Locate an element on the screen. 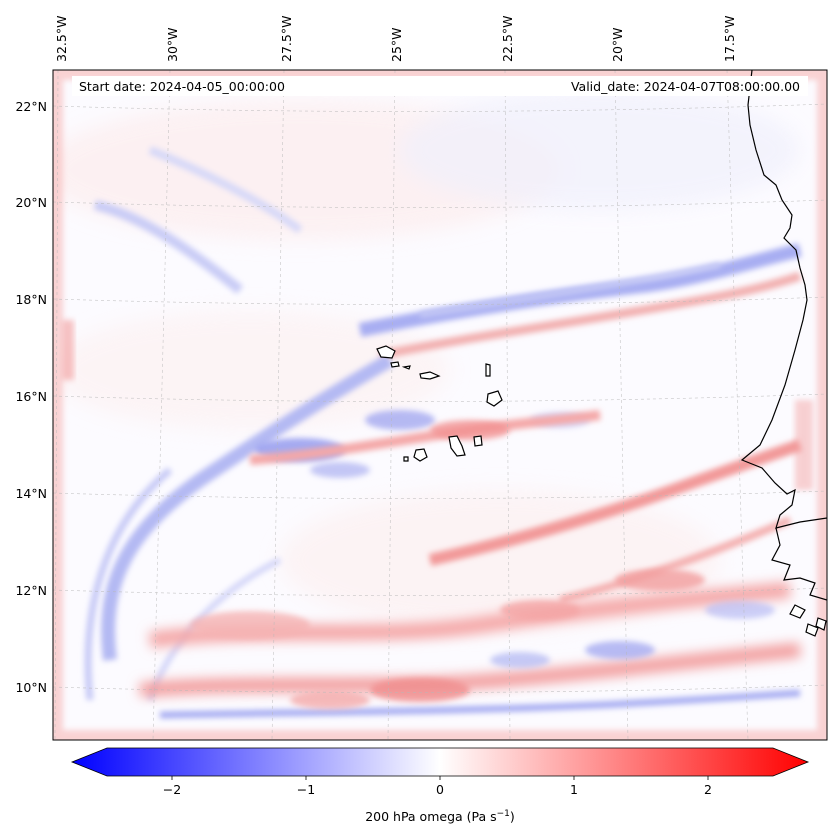  africa-coastline is located at coordinates (783, 299).